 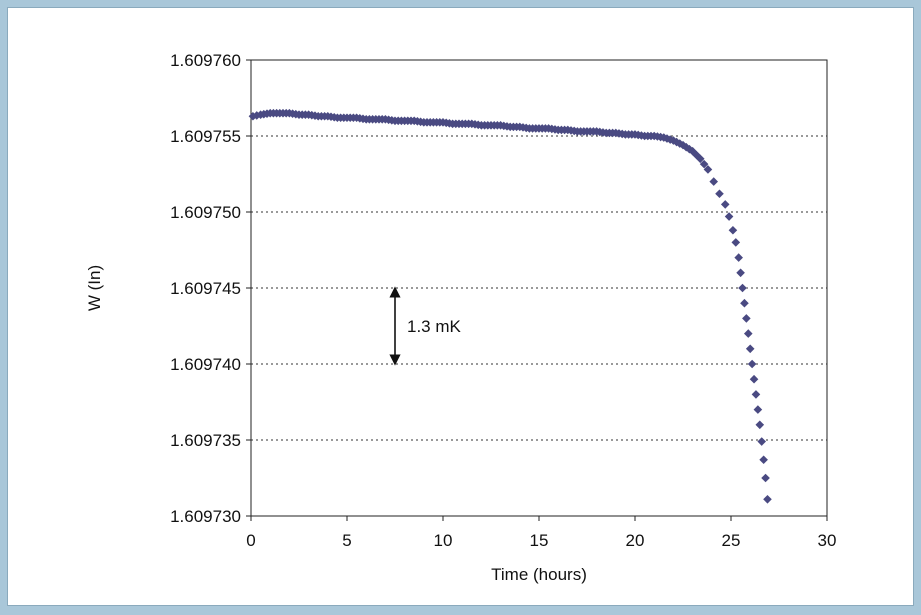 What do you see at coordinates (205, 440) in the screenshot?
I see `y-tick-label: 1.609735` at bounding box center [205, 440].